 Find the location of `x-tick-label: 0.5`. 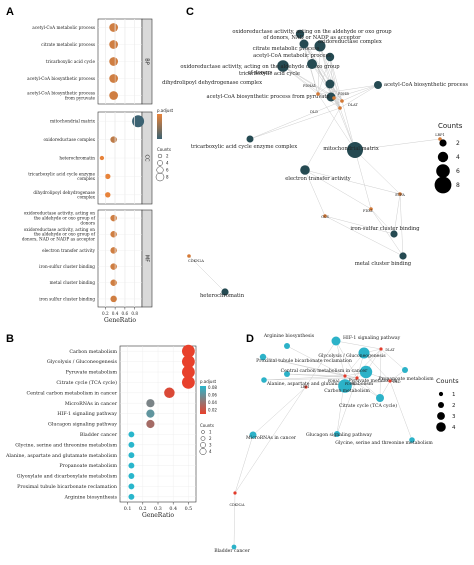

x-tick-label: 0.5 is located at coordinates (189, 509).